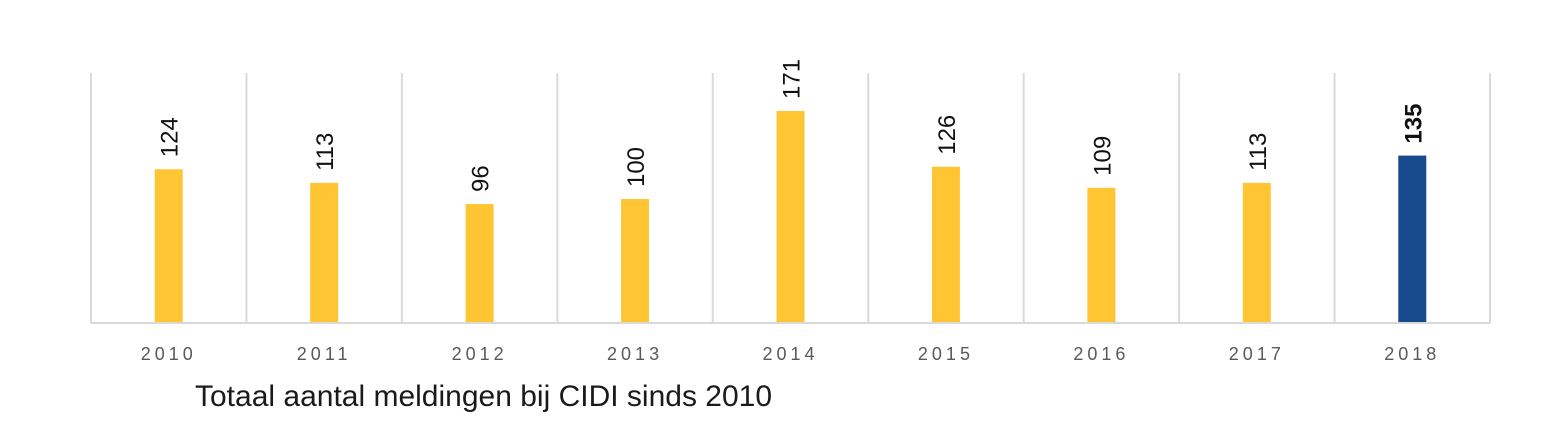 The width and height of the screenshot is (1546, 442). Describe the element at coordinates (1101, 354) in the screenshot. I see `category-label-2016: 2016` at that location.